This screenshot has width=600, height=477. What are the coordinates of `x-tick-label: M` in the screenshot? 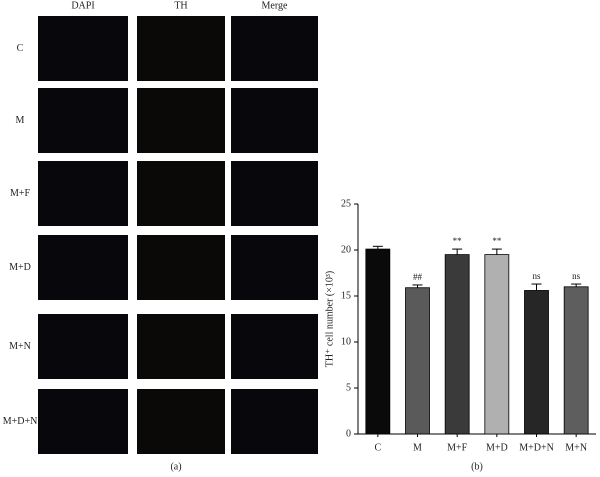 It's located at (417, 447).